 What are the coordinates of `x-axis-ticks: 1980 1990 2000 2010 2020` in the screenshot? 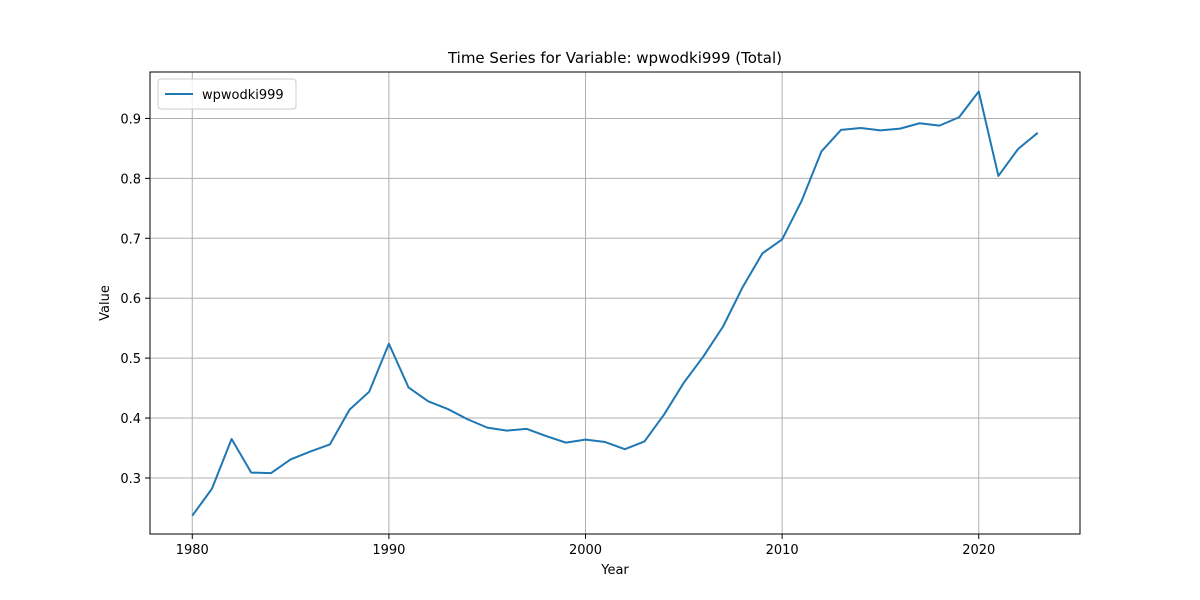 It's located at (585, 546).